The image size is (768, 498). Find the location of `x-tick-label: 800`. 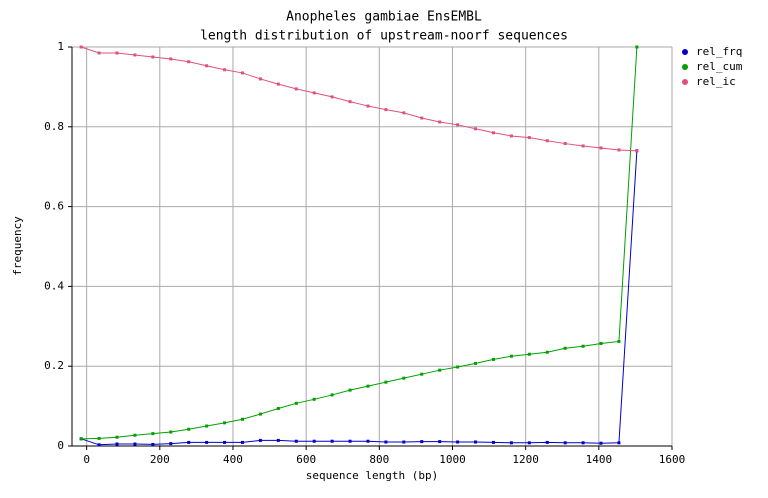

x-tick-label: 800 is located at coordinates (379, 459).